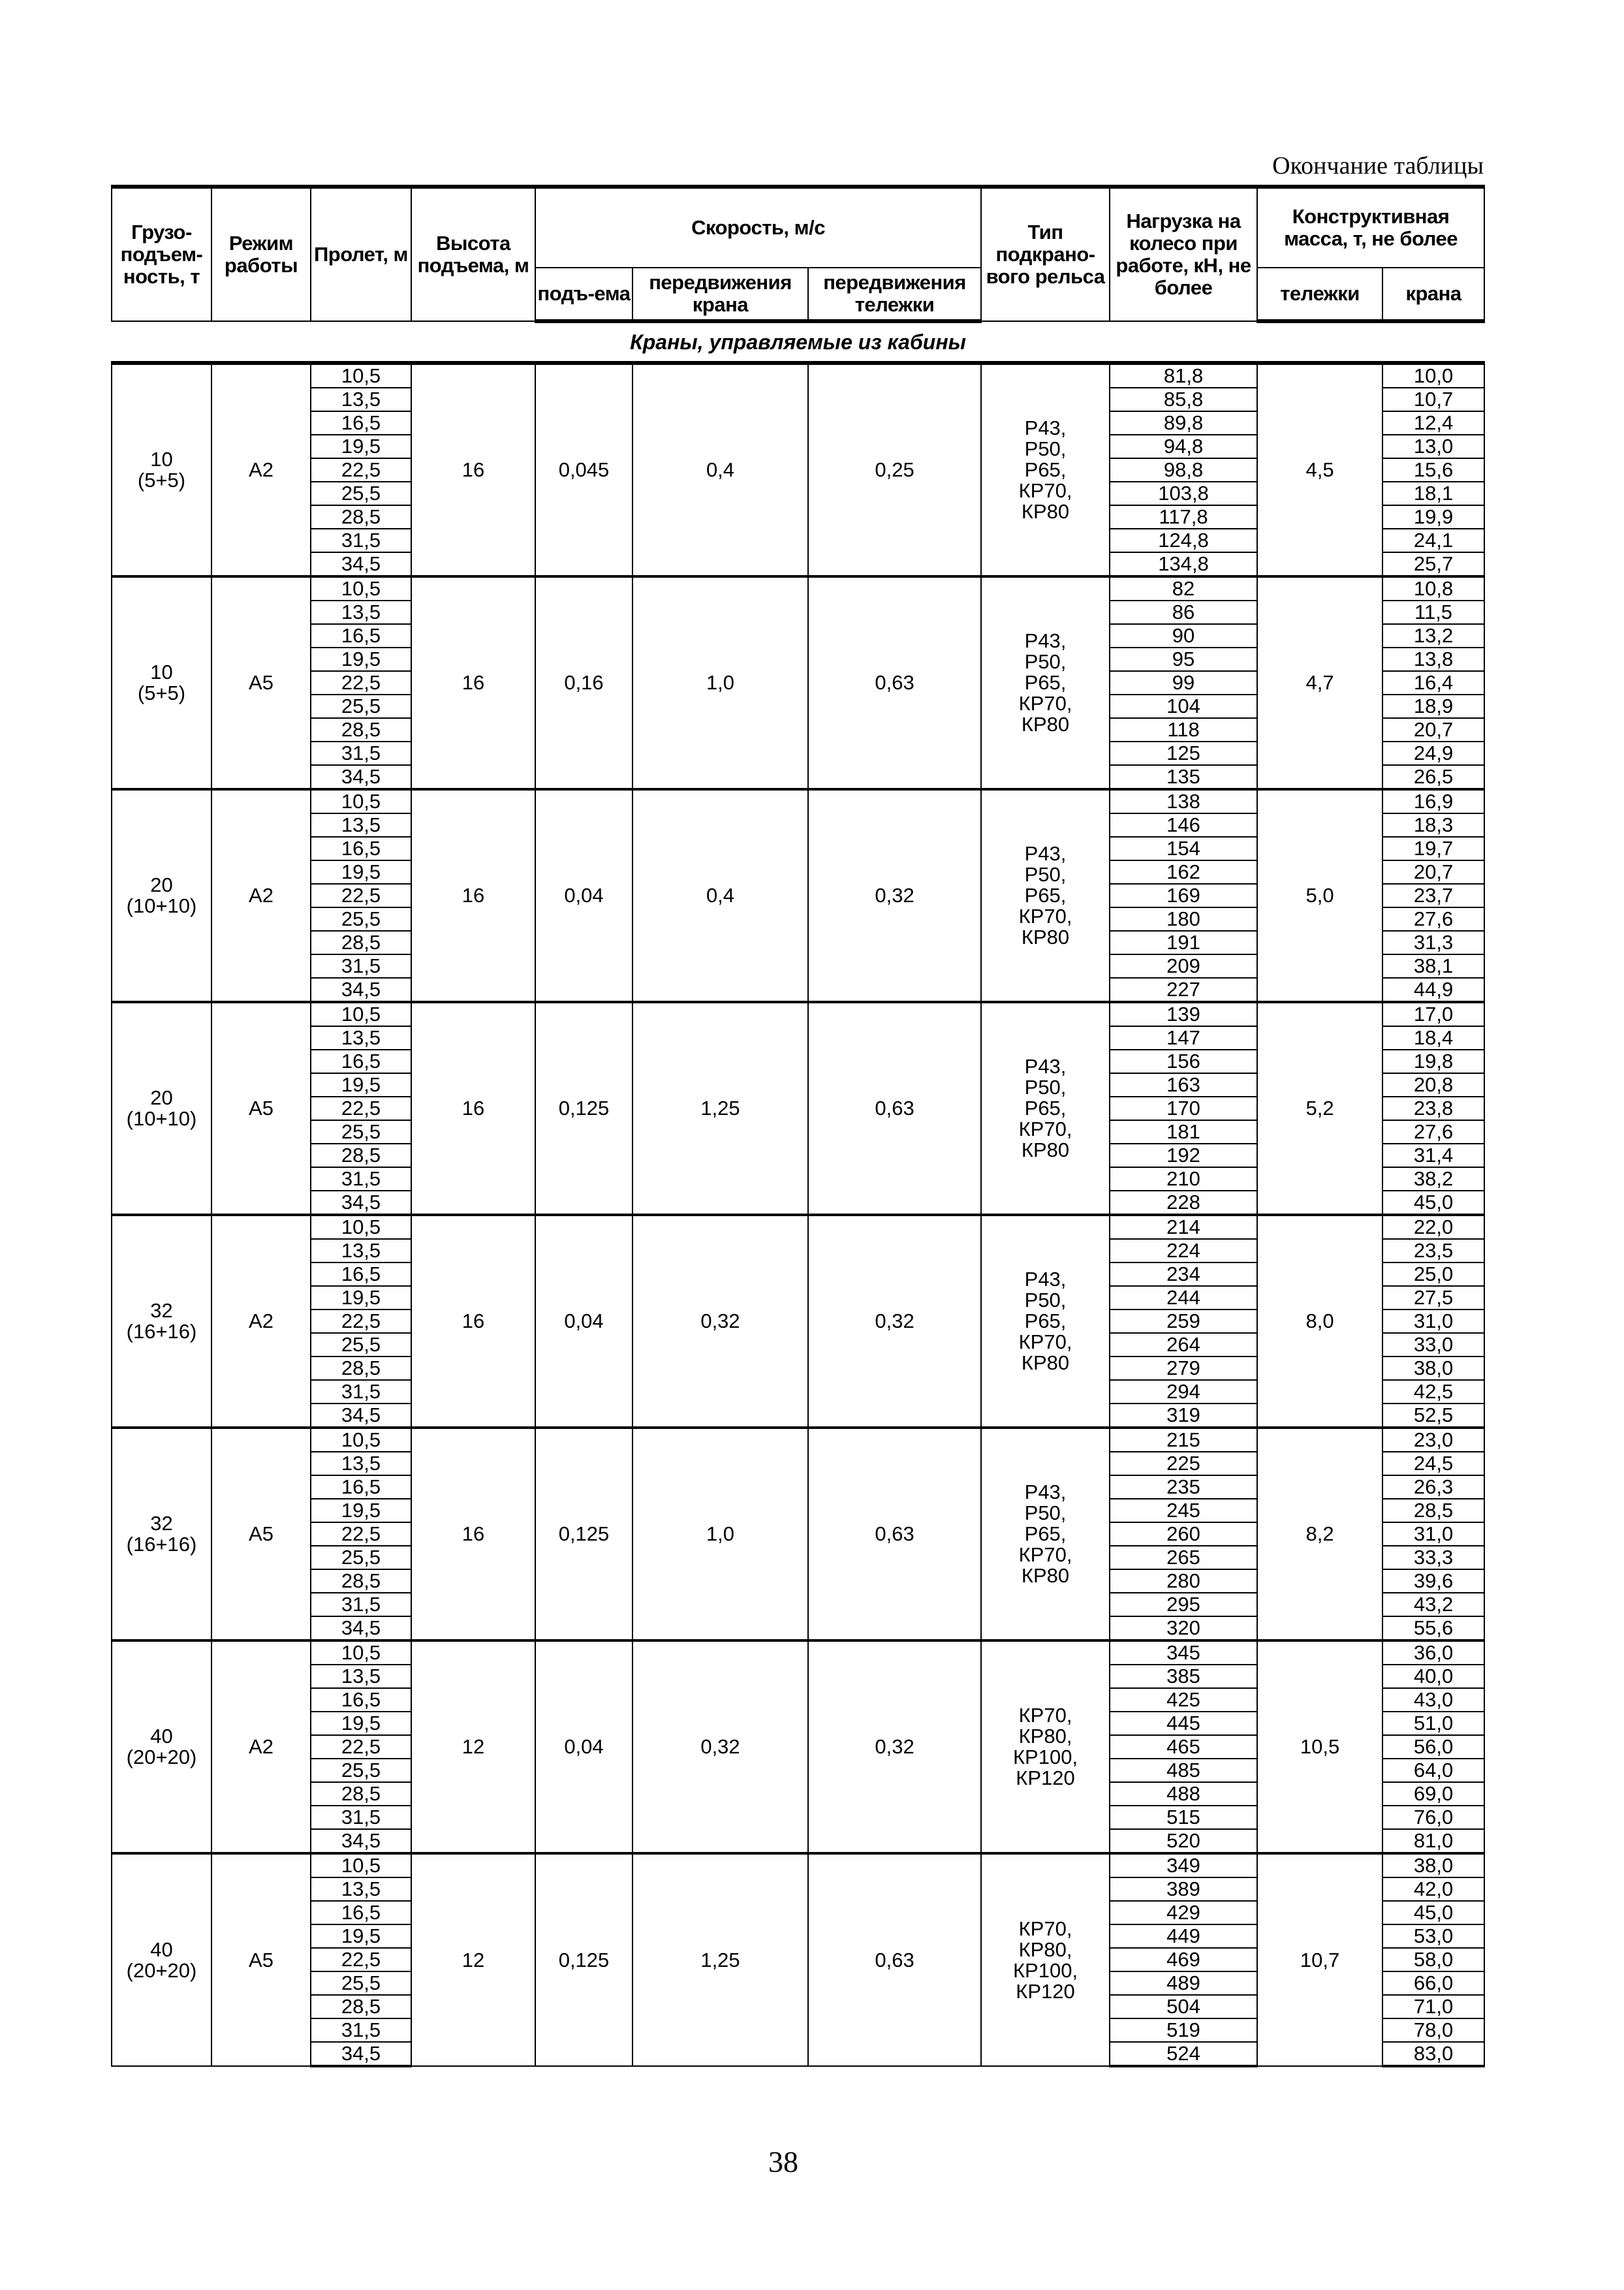 Image resolution: width=1624 pixels, height=2290 pixels. What do you see at coordinates (1183, 1723) in the screenshot?
I see `load-cell: 445` at bounding box center [1183, 1723].